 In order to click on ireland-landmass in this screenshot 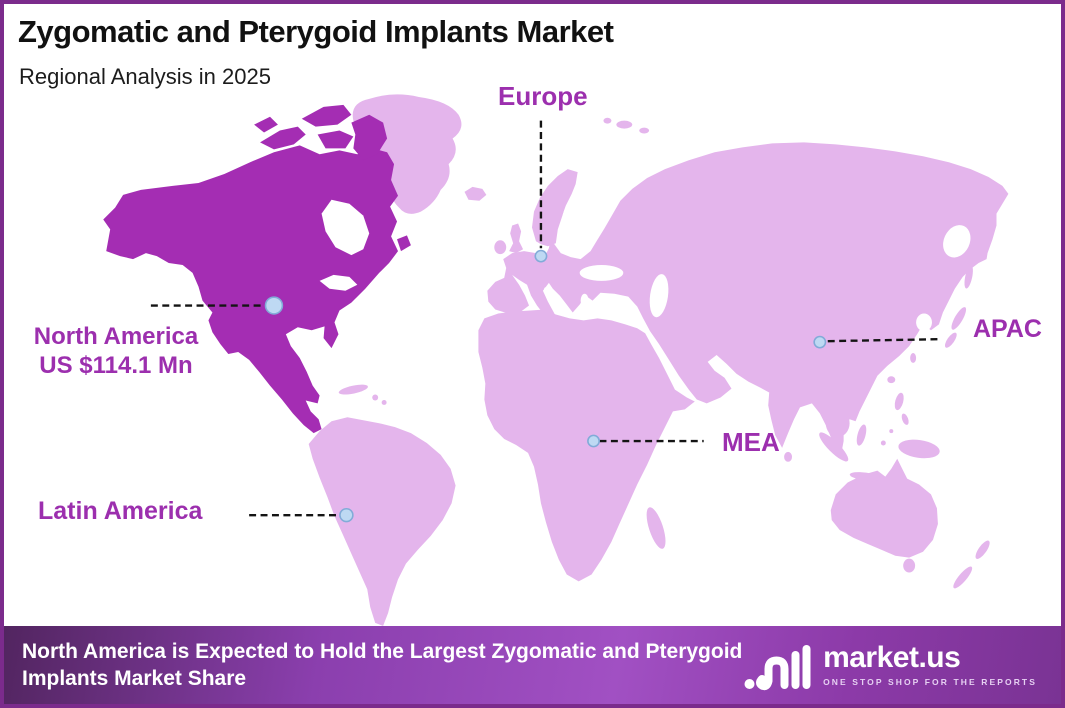, I will do `click(500, 247)`.